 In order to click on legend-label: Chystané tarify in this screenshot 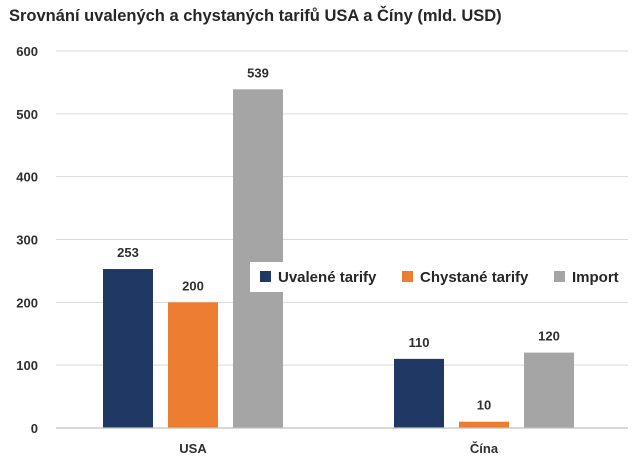, I will do `click(474, 277)`.